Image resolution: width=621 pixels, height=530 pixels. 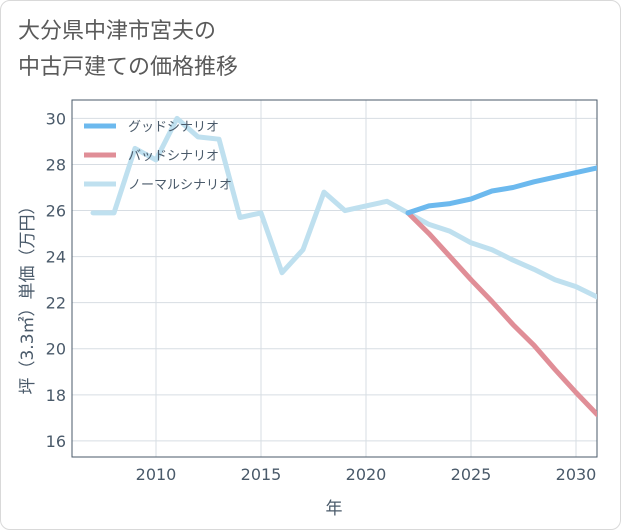 I want to click on legend-label: グッドシナリオ, so click(x=173, y=127).